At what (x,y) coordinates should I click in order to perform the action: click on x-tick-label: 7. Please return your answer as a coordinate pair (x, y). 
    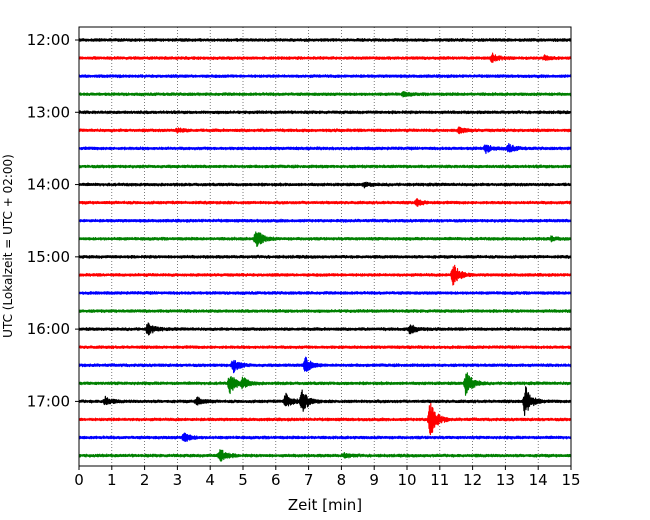
    Looking at the image, I should click on (309, 480).